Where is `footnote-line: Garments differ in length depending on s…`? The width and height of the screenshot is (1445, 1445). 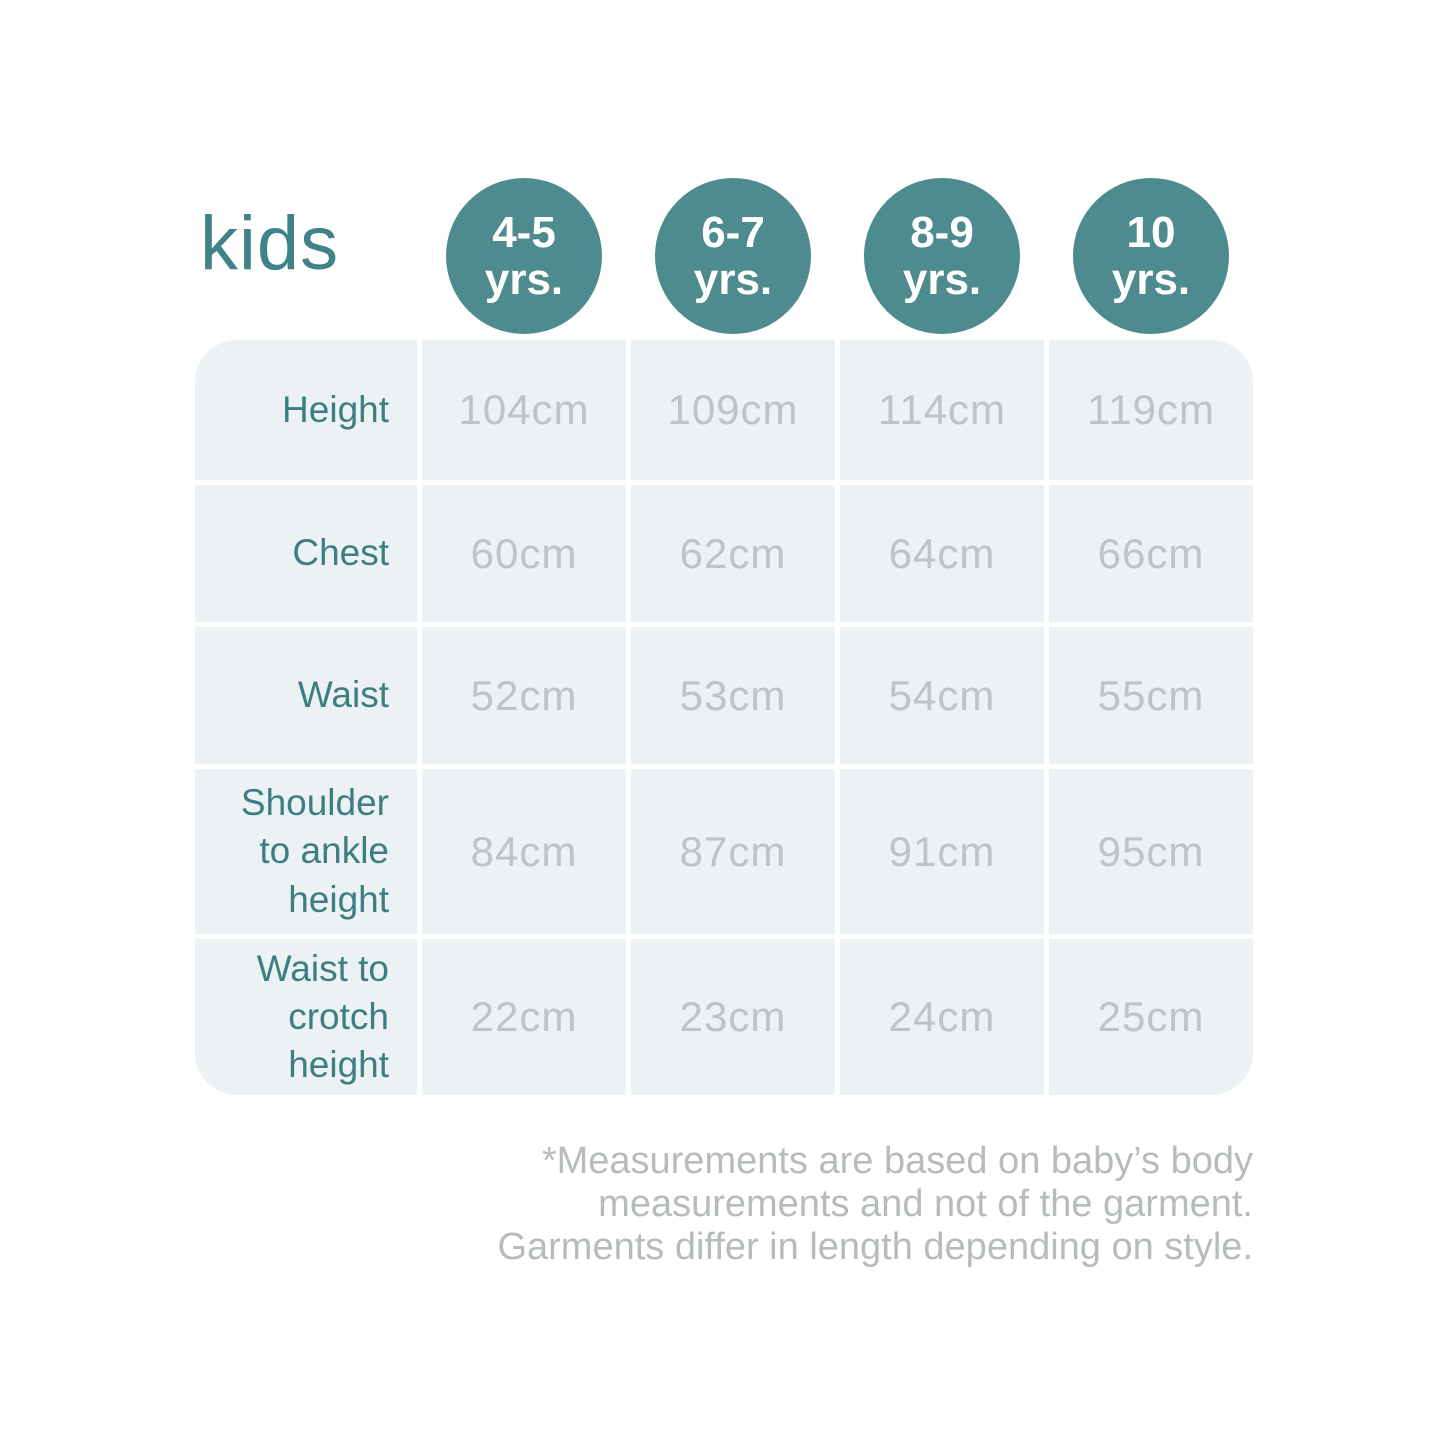
footnote-line: Garments differ in length depending on s… is located at coordinates (875, 1247).